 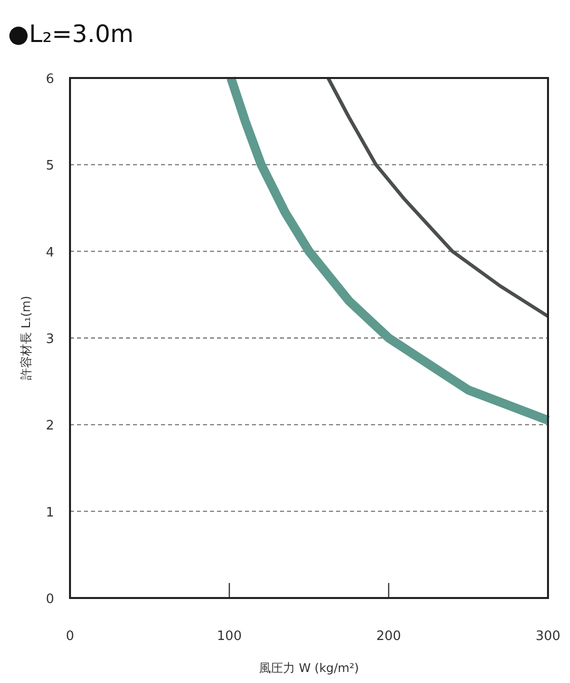 What do you see at coordinates (50, 512) in the screenshot?
I see `y-tick-label: 1` at bounding box center [50, 512].